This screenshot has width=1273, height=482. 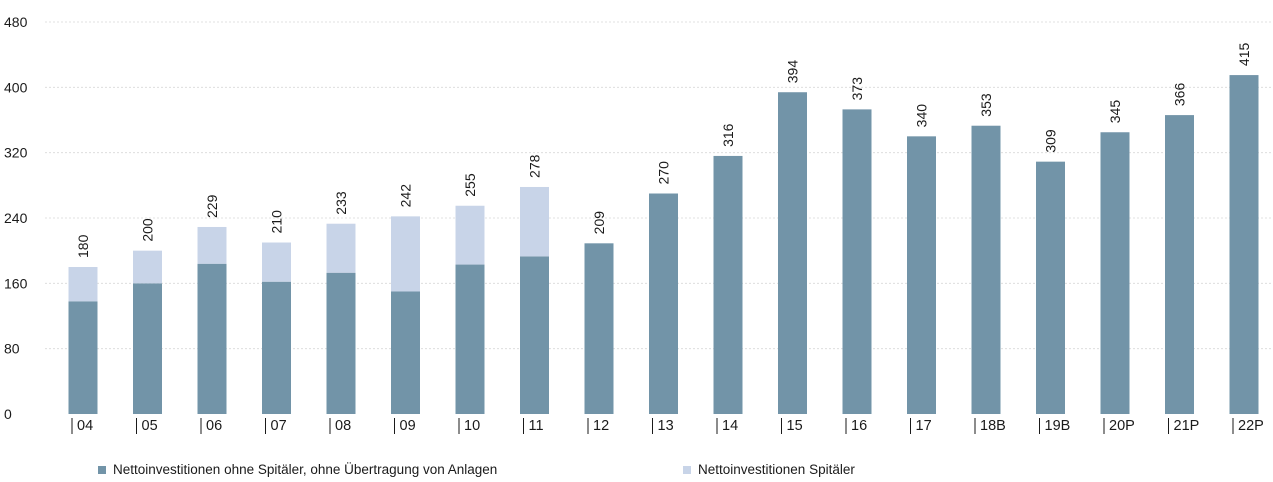 I want to click on data-label: 366, so click(x=1180, y=95).